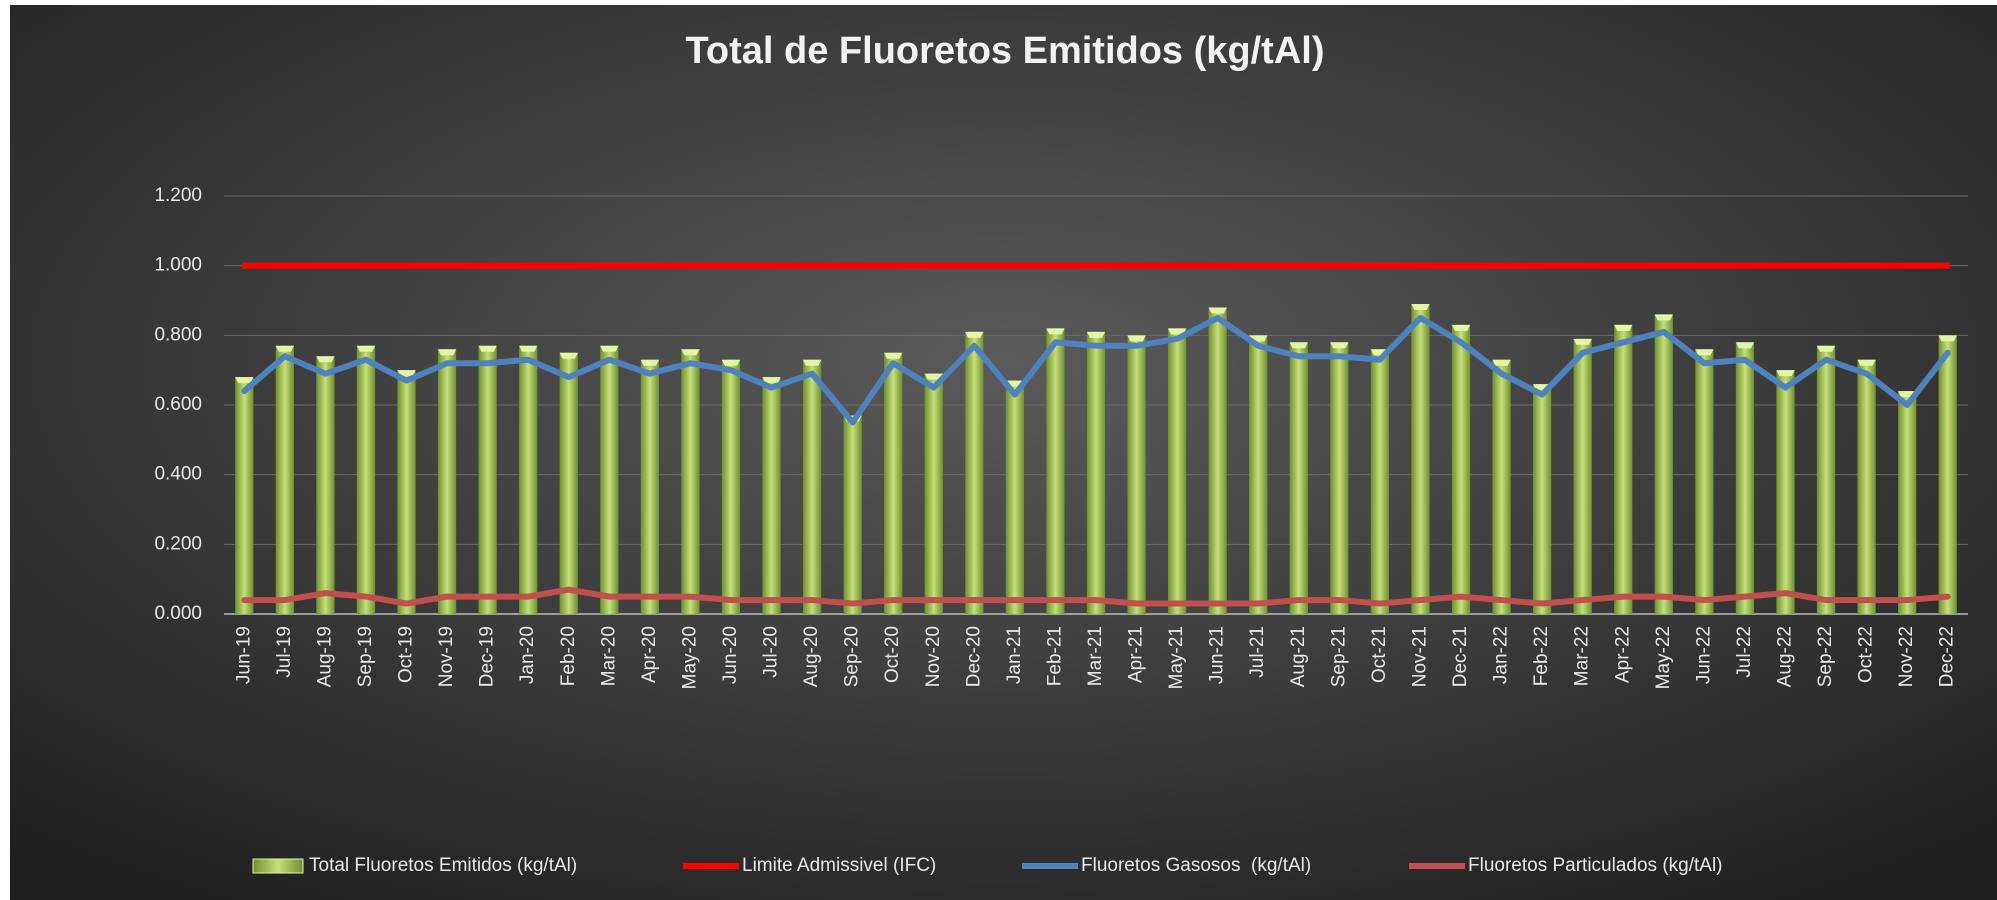 Image resolution: width=1997 pixels, height=900 pixels. I want to click on x-tick-label: Sep-21, so click(1338, 656).